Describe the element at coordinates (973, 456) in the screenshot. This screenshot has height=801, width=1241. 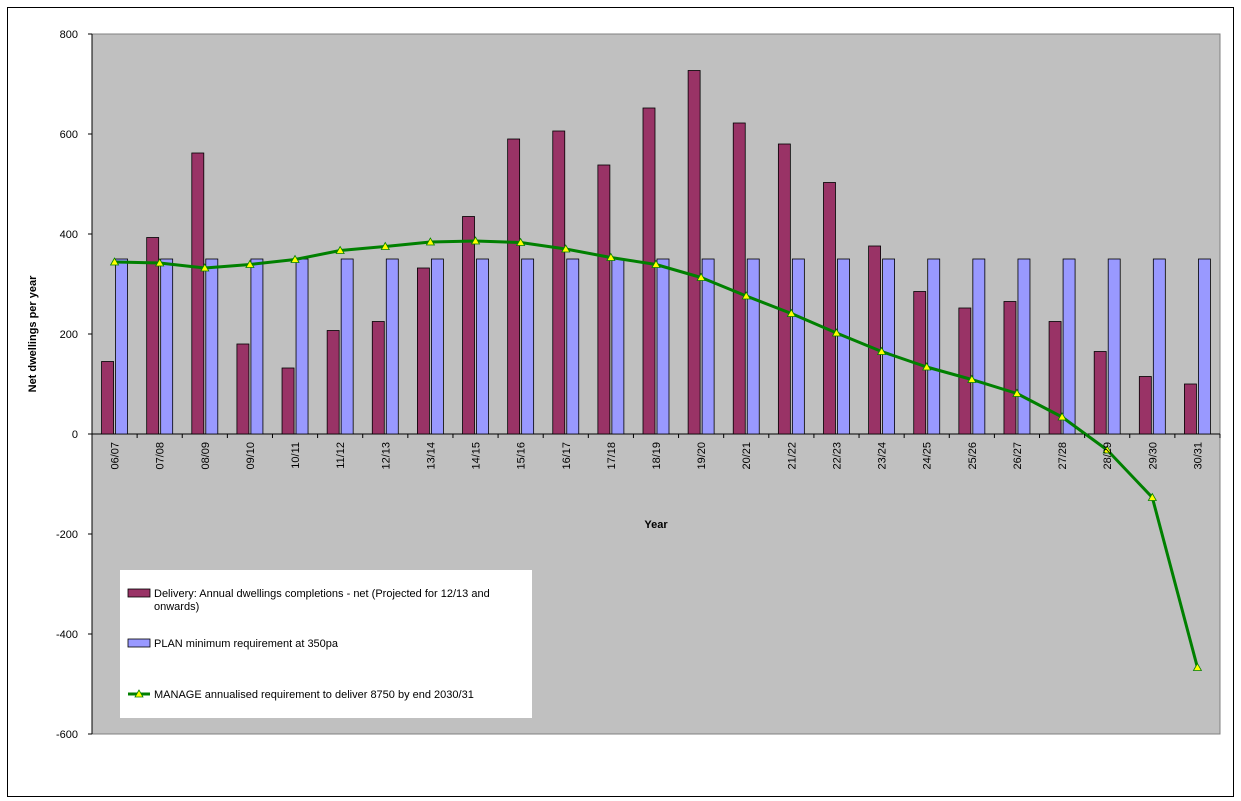
I see `x-tick-label: 25/26` at that location.